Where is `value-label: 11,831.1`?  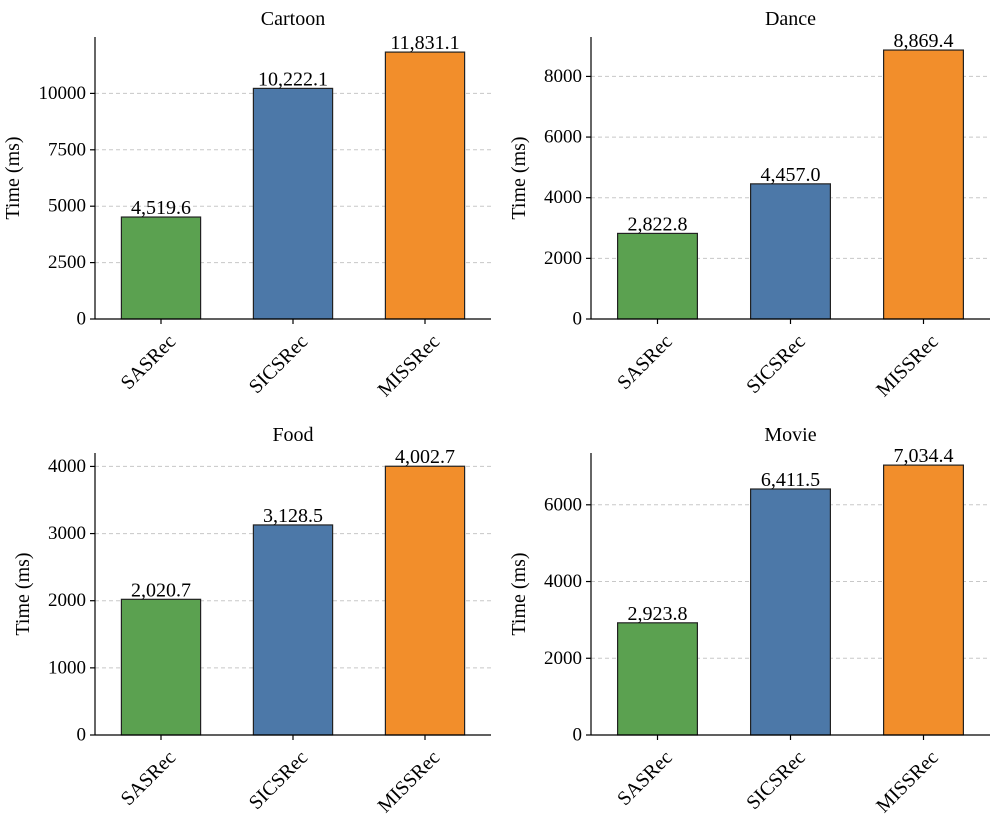 value-label: 11,831.1 is located at coordinates (424, 43).